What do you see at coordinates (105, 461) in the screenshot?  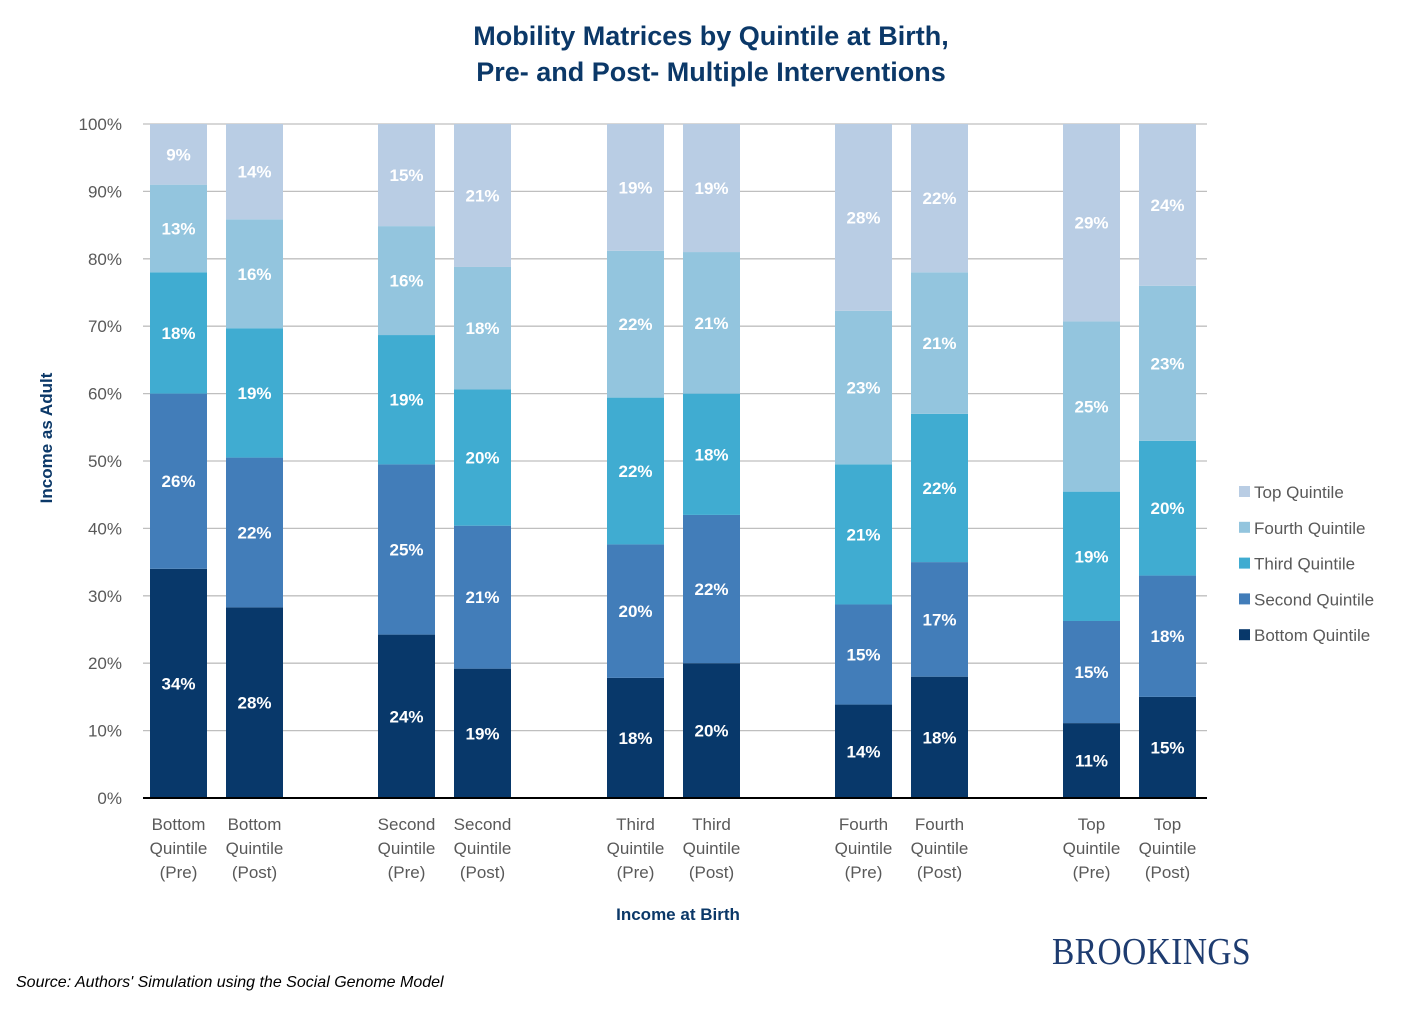 I see `y-tick-label: 50%` at bounding box center [105, 461].